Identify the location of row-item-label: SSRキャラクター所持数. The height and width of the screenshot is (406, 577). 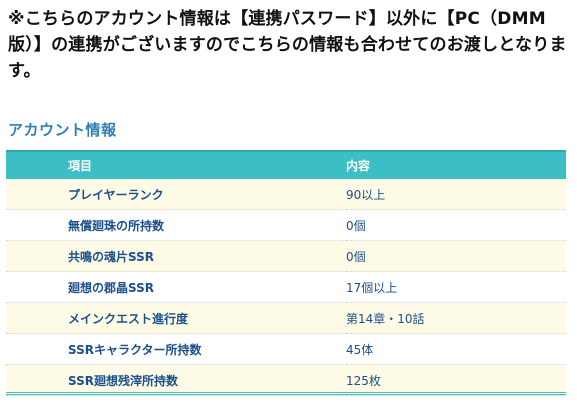
(176, 349).